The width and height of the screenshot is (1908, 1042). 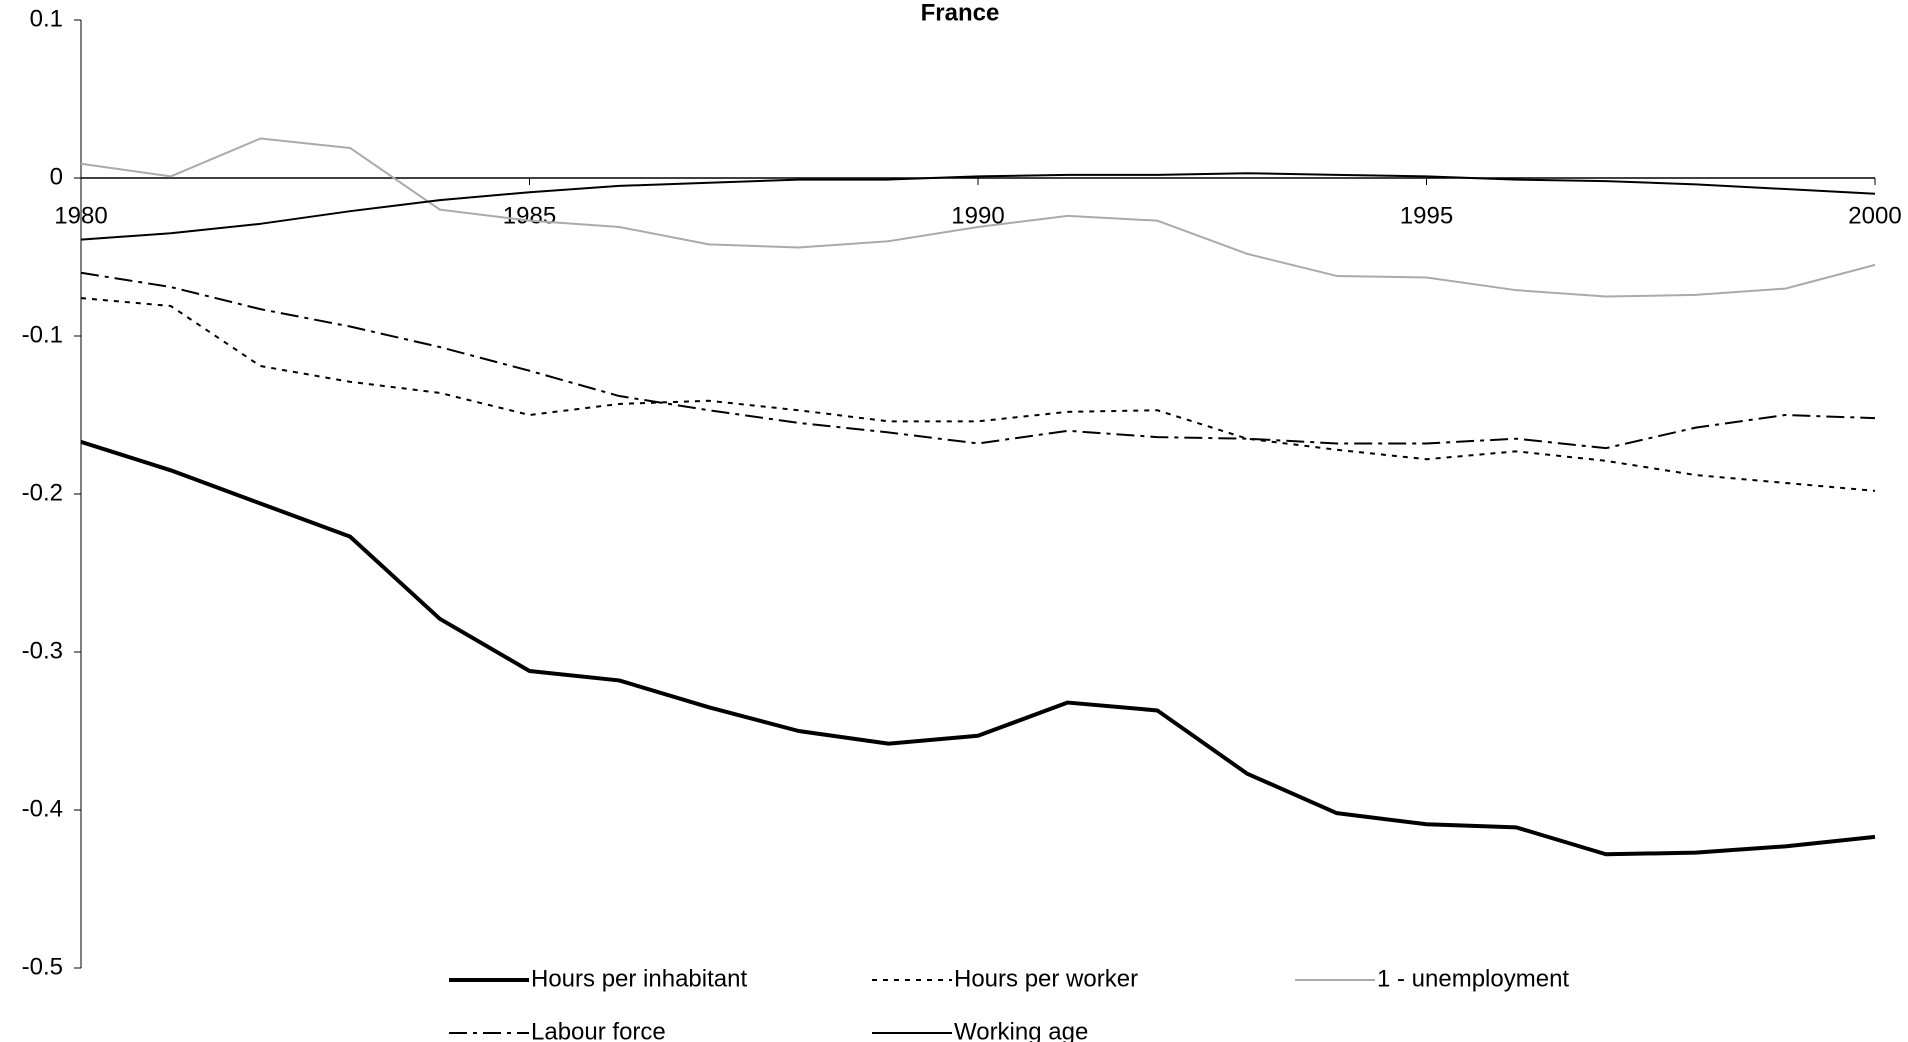 What do you see at coordinates (42, 650) in the screenshot?
I see `y-tick-label: -0.3` at bounding box center [42, 650].